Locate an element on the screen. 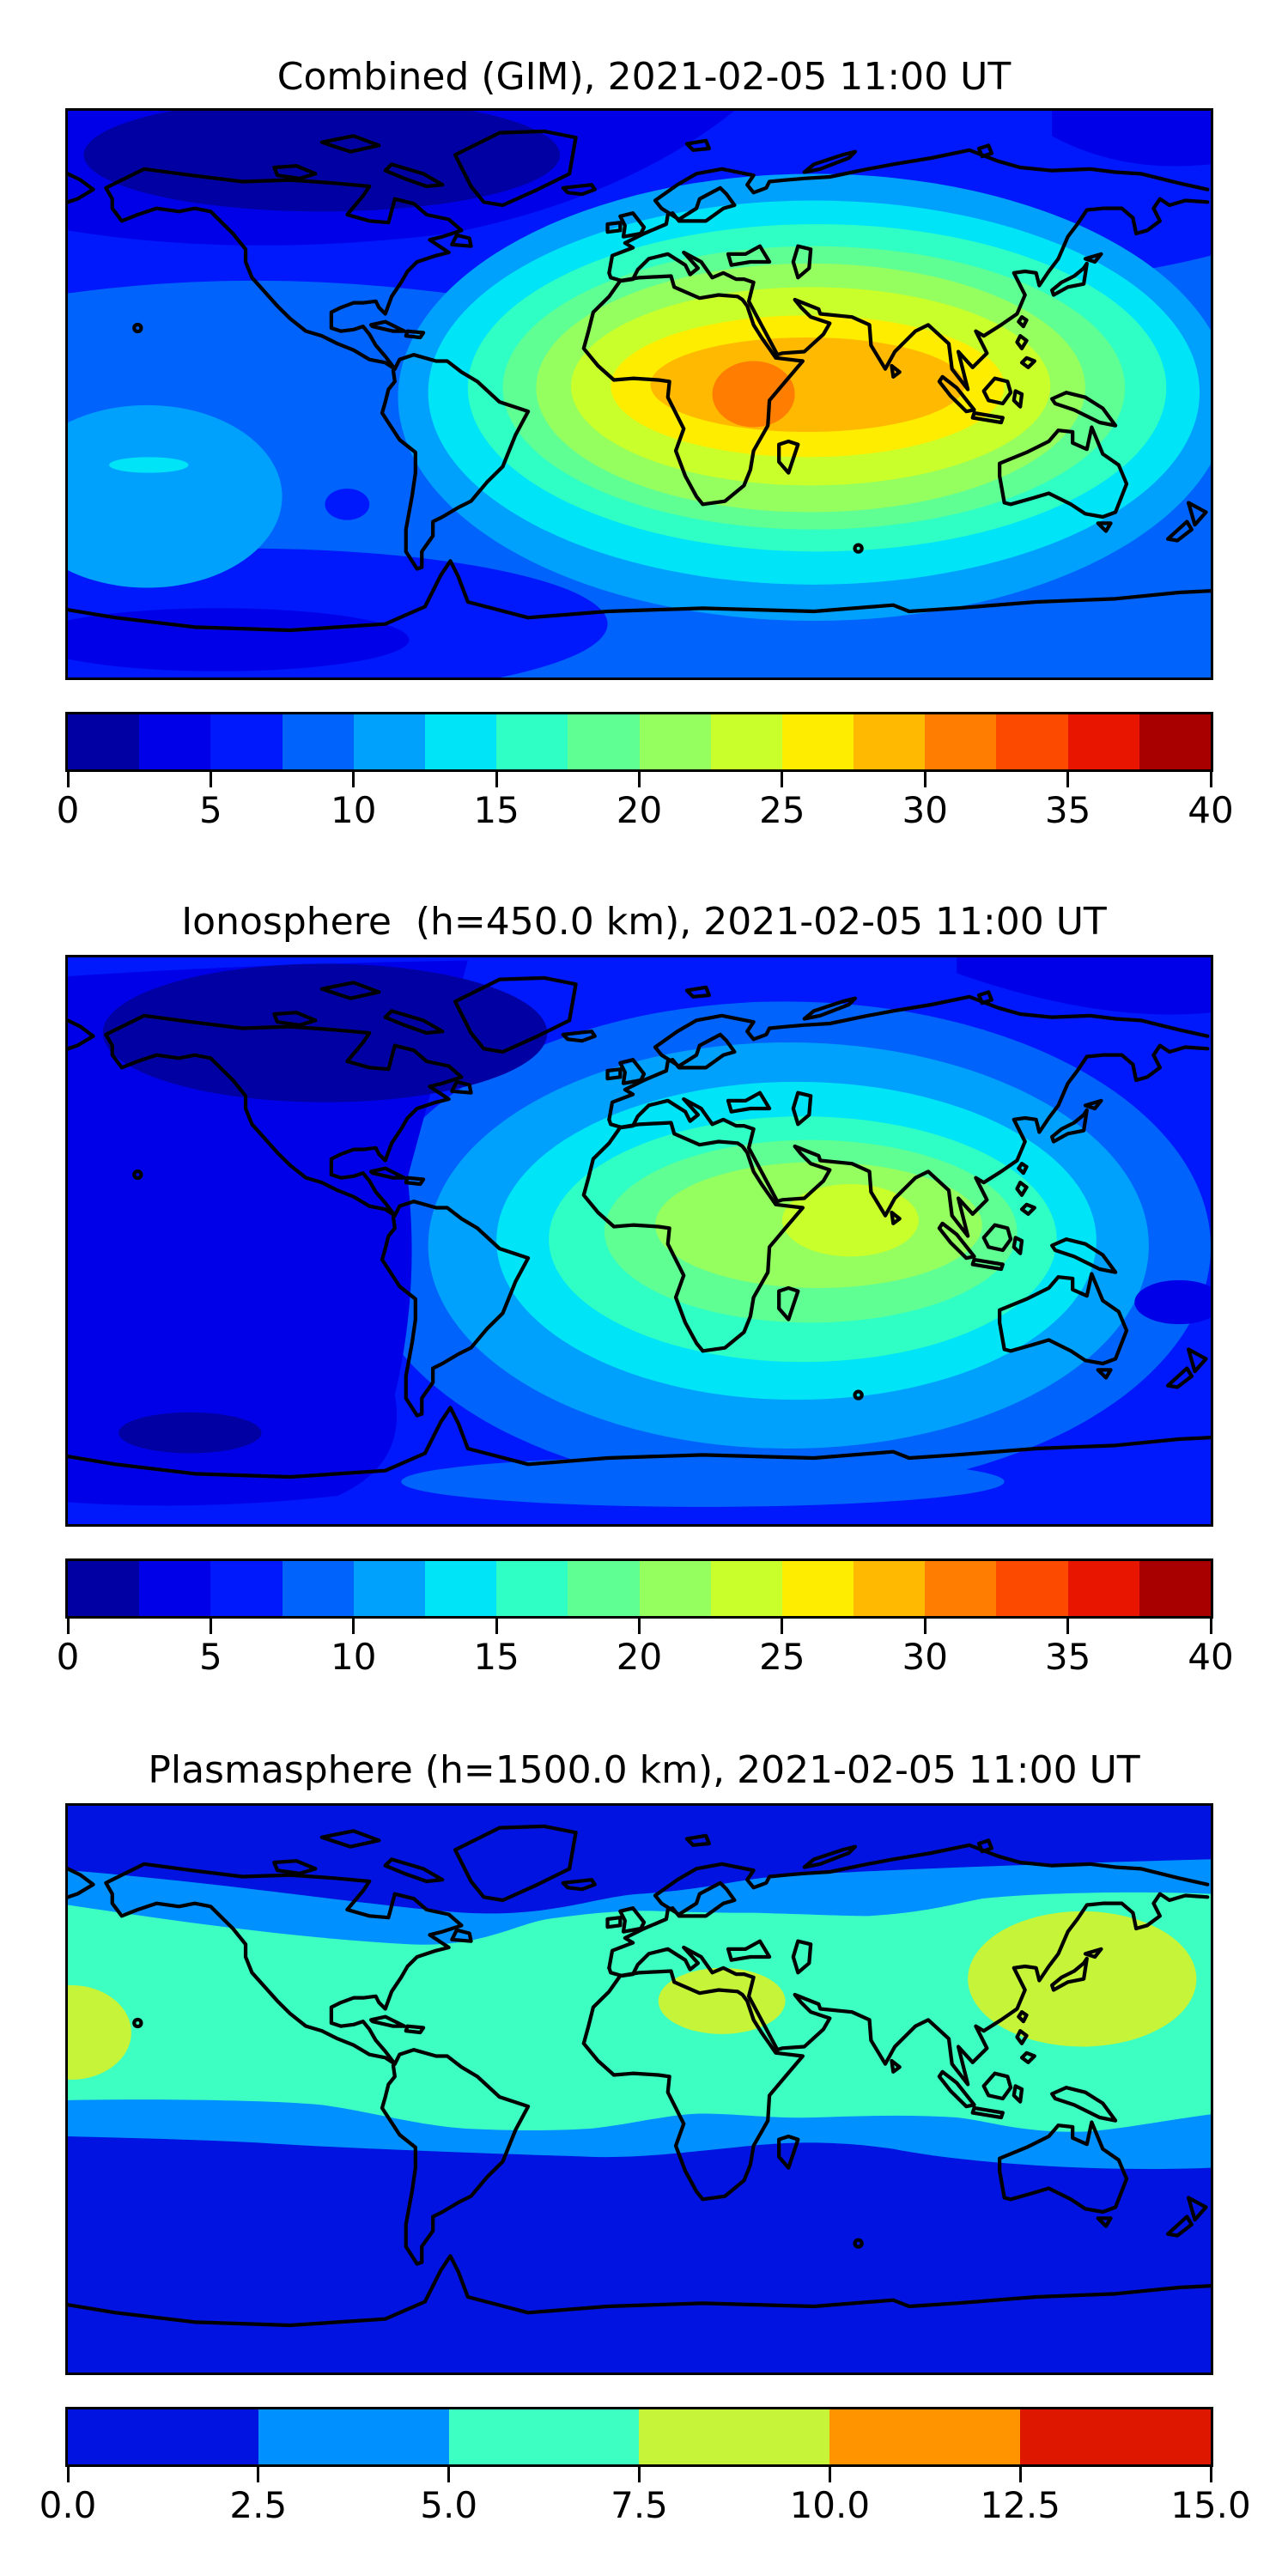 This screenshot has height=2576, width=1288. panel2-colorbar is located at coordinates (639, 1588).